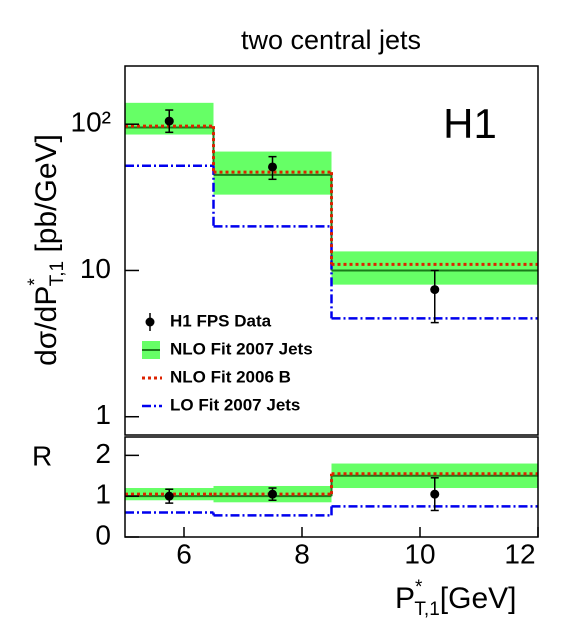 The image size is (567, 626). I want to click on y-label-sup: *, so click(35, 282).